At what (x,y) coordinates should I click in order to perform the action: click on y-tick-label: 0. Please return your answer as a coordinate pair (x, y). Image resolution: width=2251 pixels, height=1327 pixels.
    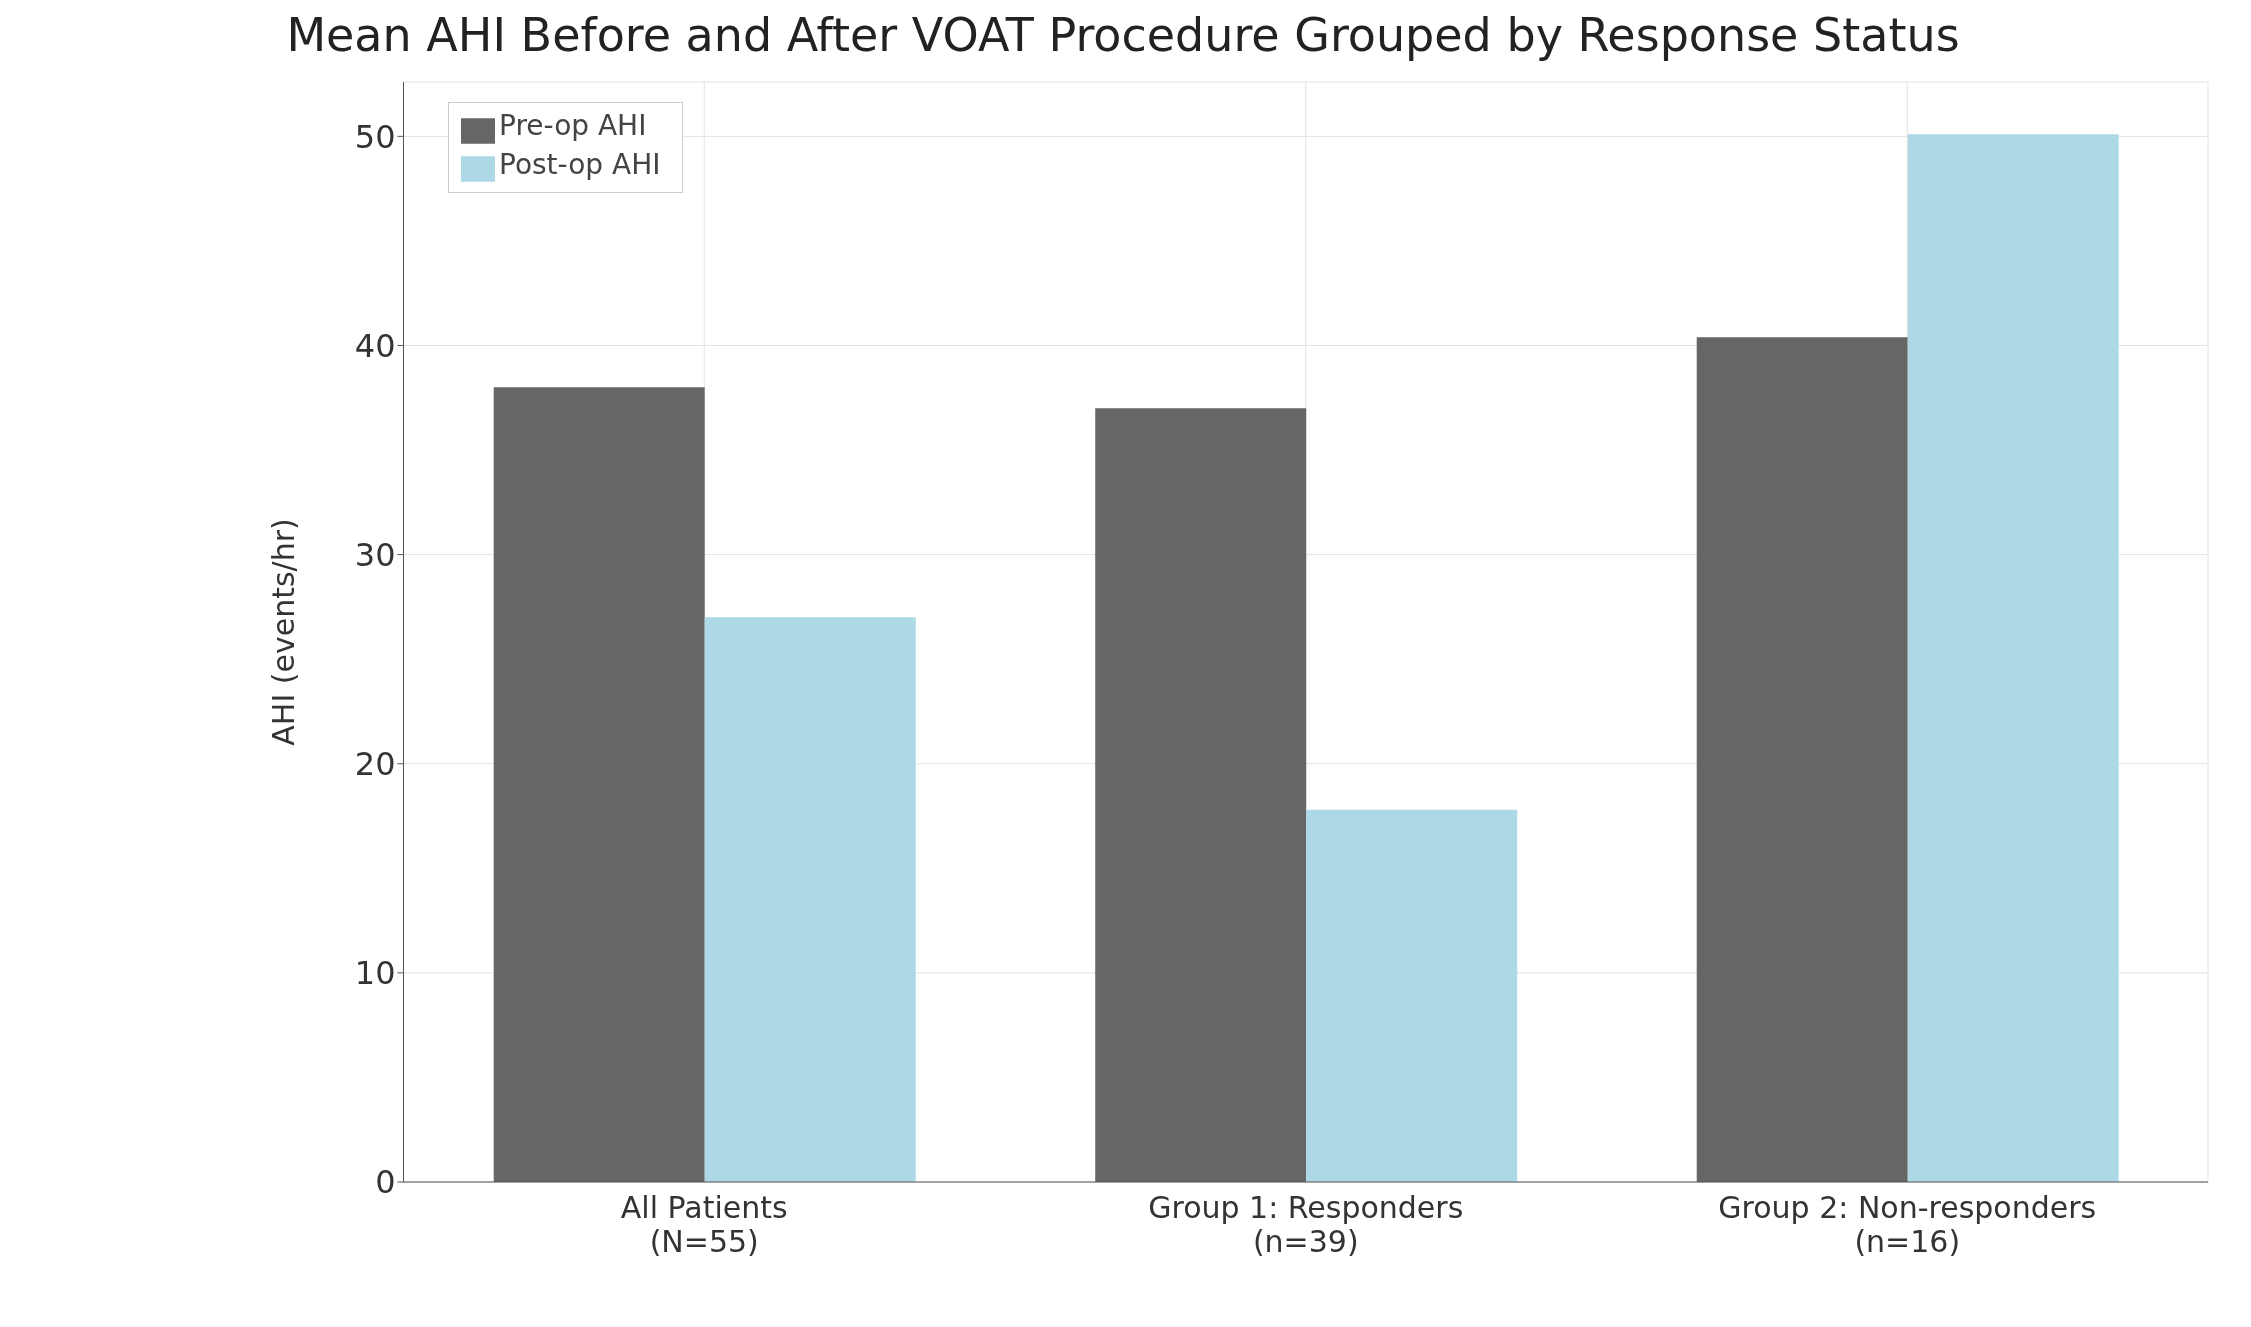
    Looking at the image, I should click on (385, 1182).